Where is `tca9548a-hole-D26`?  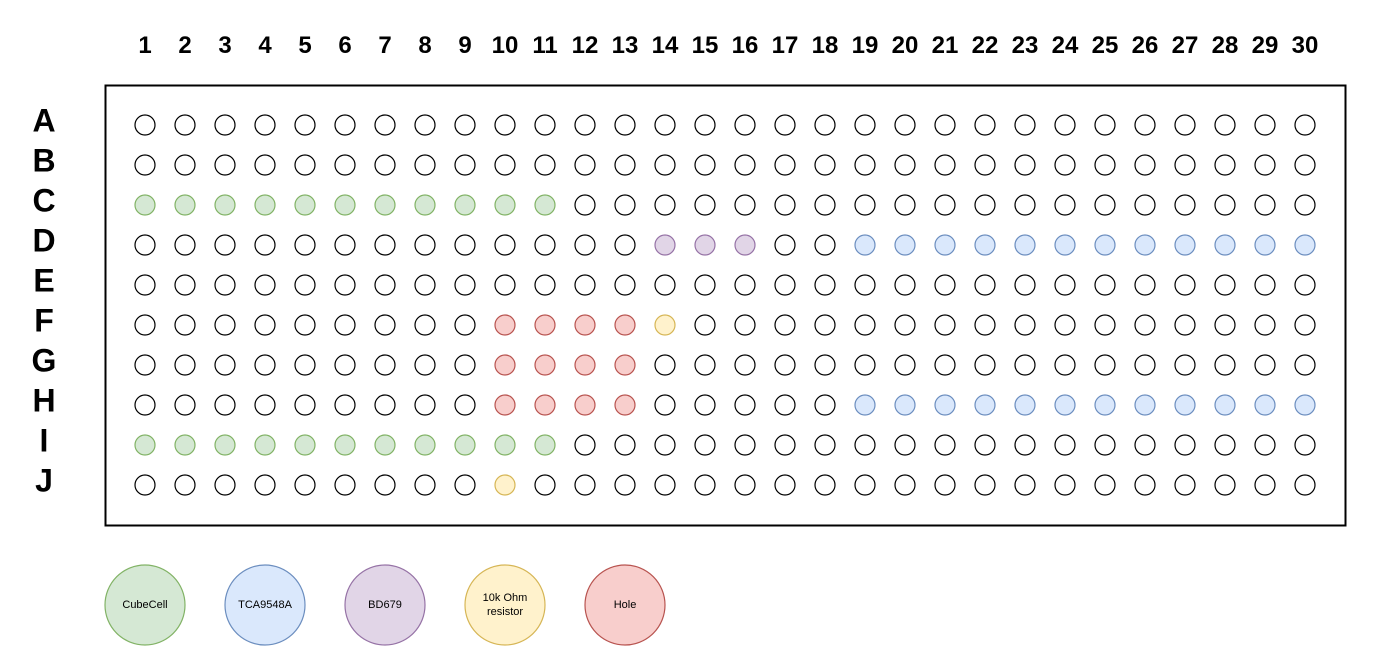 tca9548a-hole-D26 is located at coordinates (1145, 245).